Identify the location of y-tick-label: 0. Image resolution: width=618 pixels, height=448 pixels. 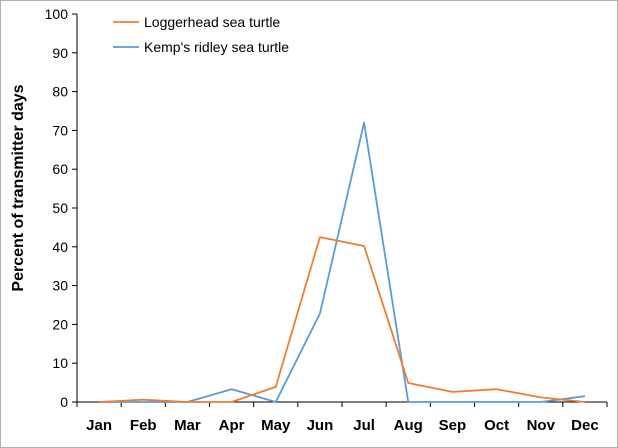
(64, 402).